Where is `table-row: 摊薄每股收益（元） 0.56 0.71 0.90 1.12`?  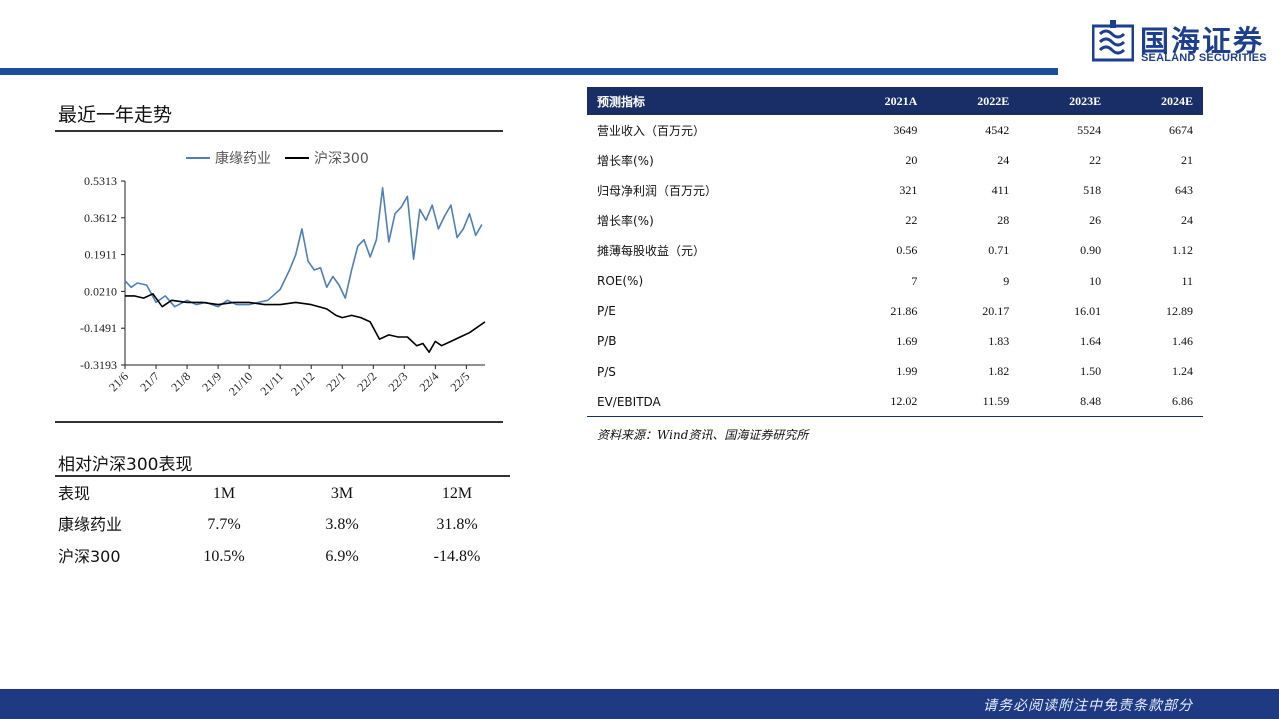
table-row: 摊薄每股收益（元） 0.56 0.71 0.90 1.12 is located at coordinates (895, 251).